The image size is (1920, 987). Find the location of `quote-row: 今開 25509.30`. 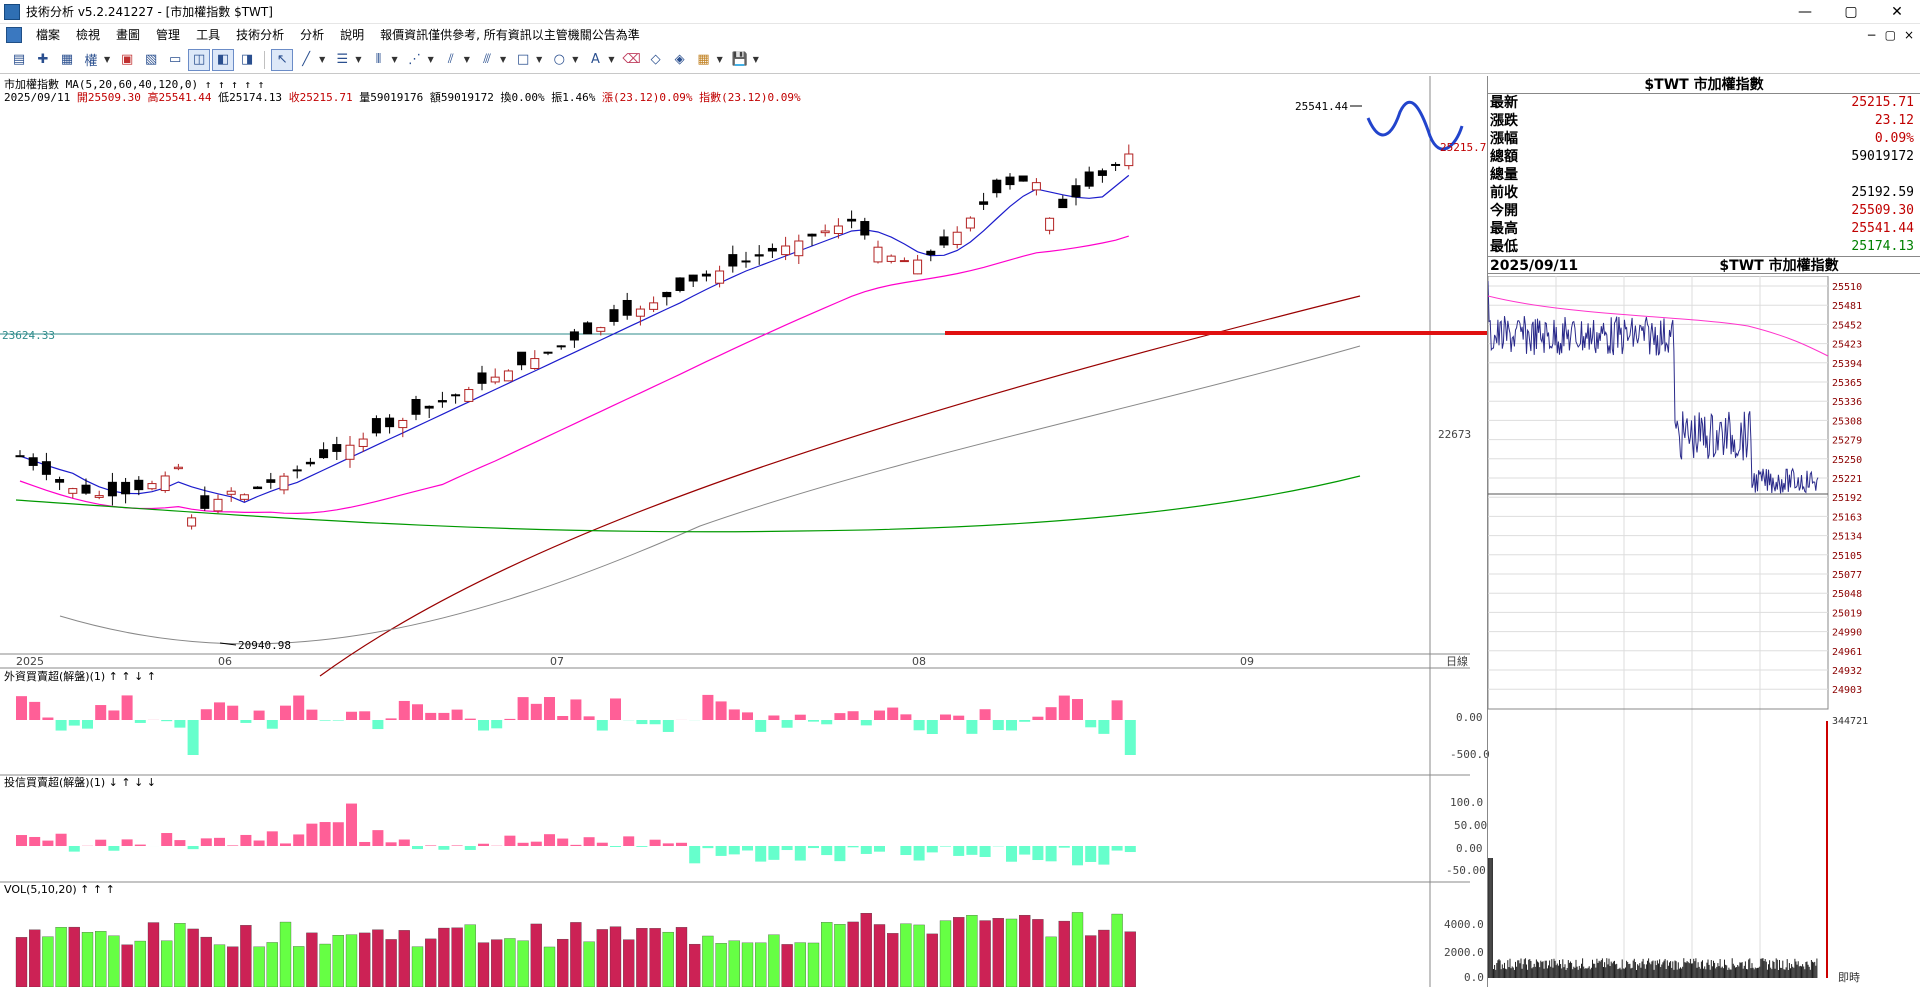

quote-row: 今開 25509.30 is located at coordinates (1704, 211).